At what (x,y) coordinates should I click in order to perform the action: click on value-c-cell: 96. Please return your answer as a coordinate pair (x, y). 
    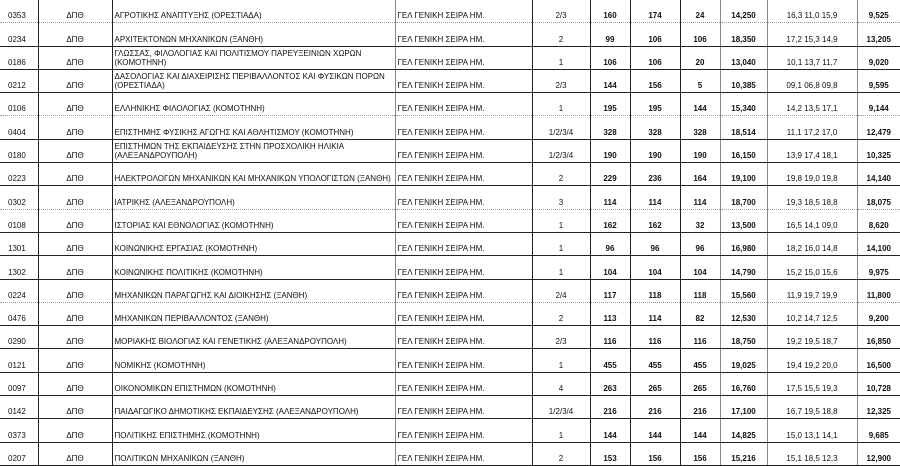
    Looking at the image, I should click on (699, 244).